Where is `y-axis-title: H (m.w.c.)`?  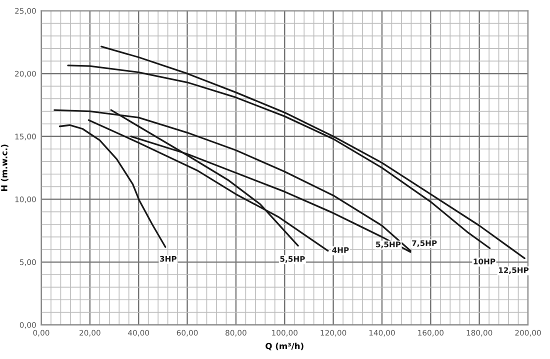 y-axis-title: H (m.w.c.) is located at coordinates (4, 167).